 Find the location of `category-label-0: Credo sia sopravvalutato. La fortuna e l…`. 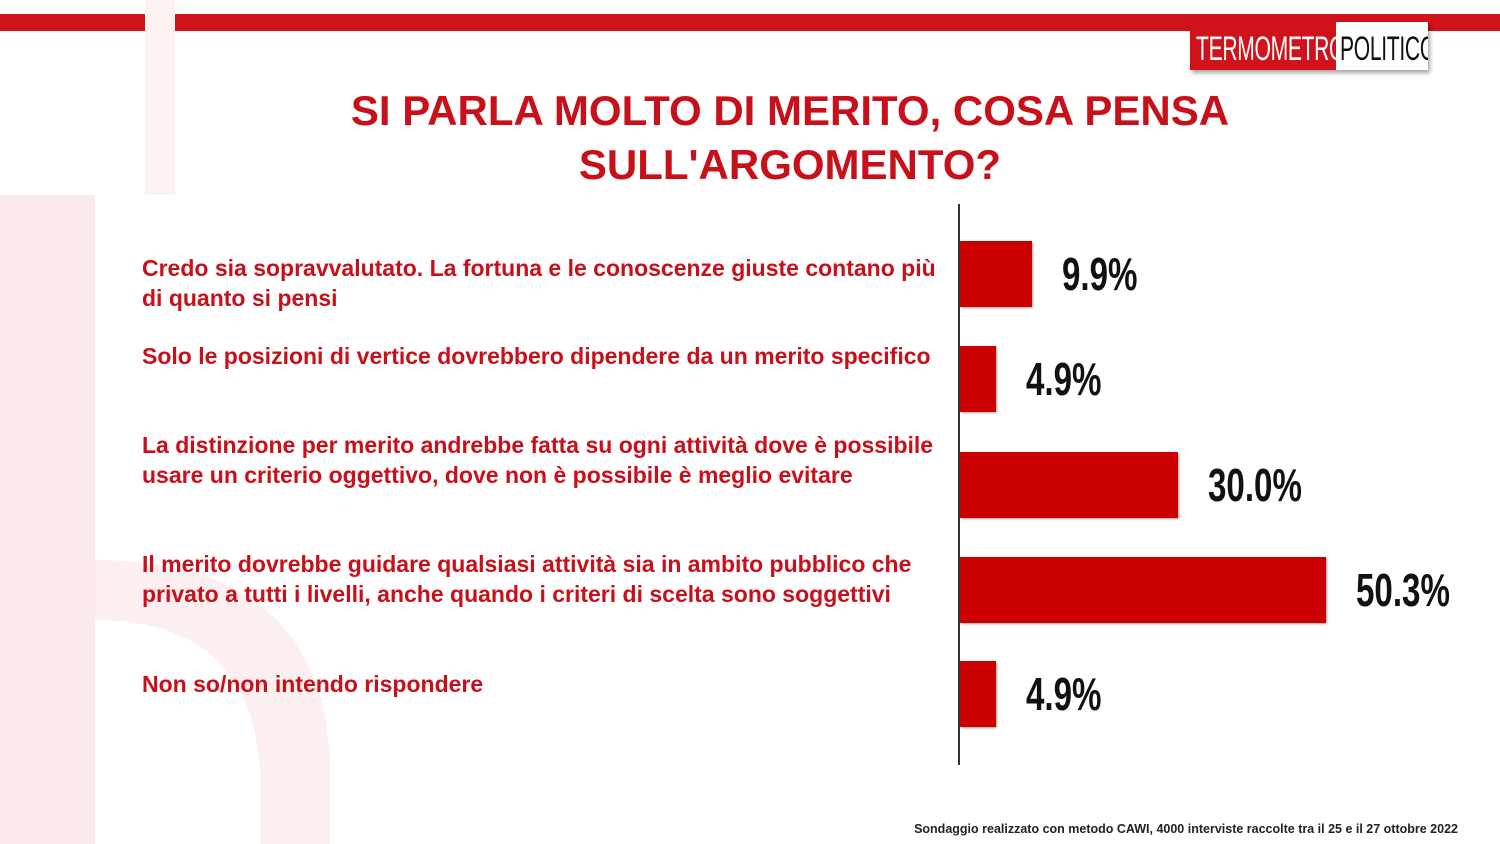

category-label-0: Credo sia sopravvalutato. La fortuna e l… is located at coordinates (539, 283).